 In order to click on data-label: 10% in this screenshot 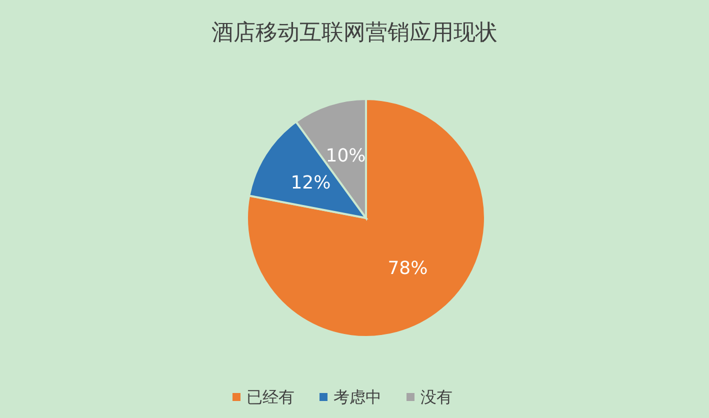, I will do `click(346, 155)`.